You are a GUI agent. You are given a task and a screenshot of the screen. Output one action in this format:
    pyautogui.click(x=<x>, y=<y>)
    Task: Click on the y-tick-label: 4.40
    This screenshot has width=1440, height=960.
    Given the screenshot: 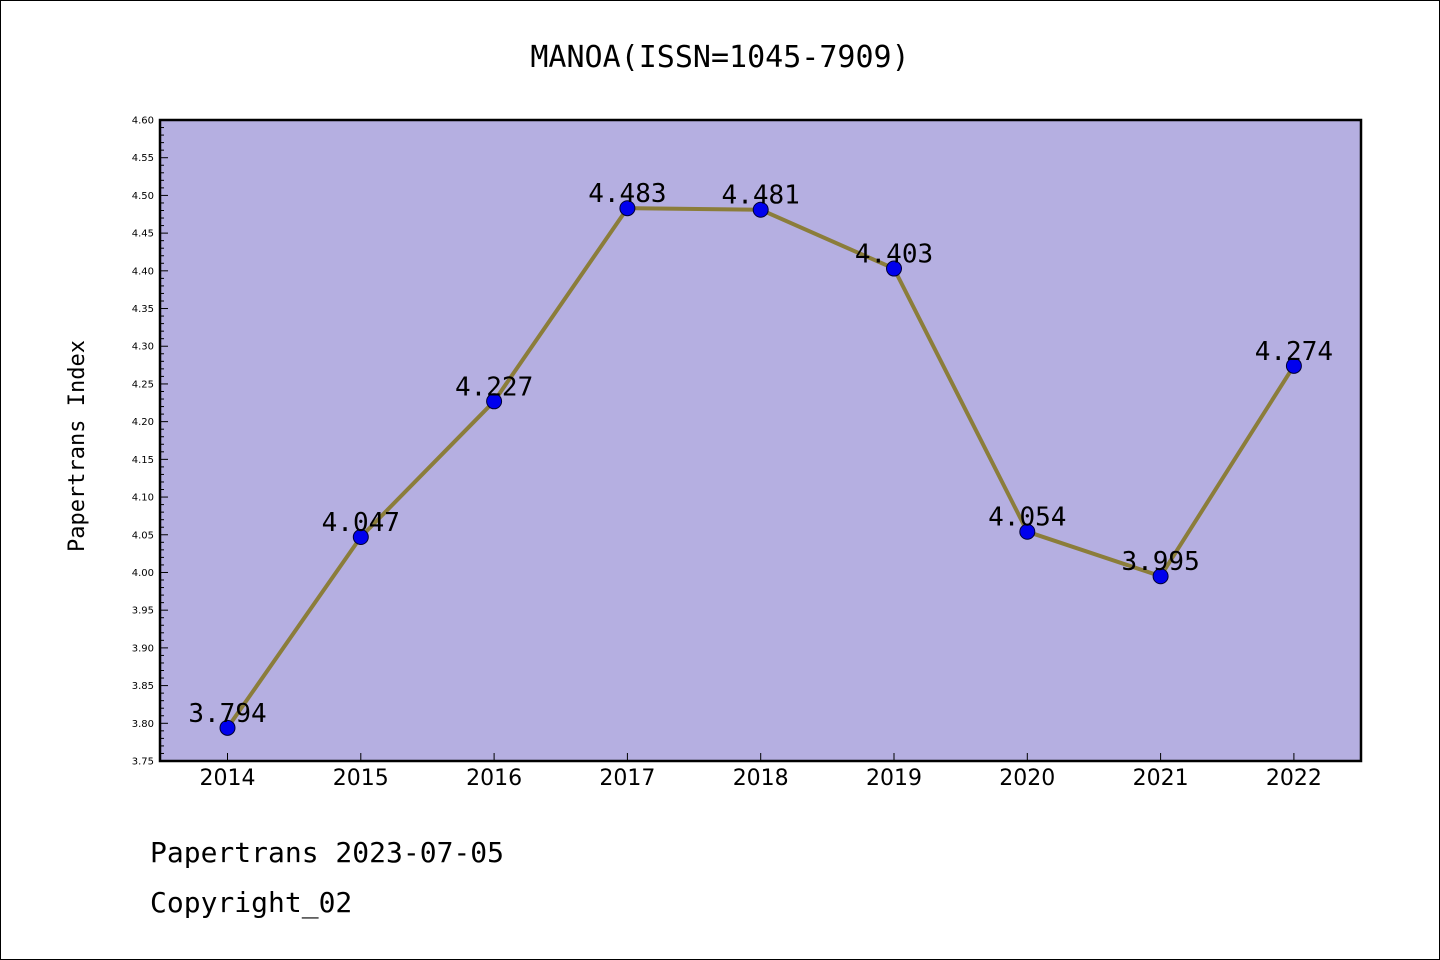 What is the action you would take?
    pyautogui.click(x=143, y=271)
    